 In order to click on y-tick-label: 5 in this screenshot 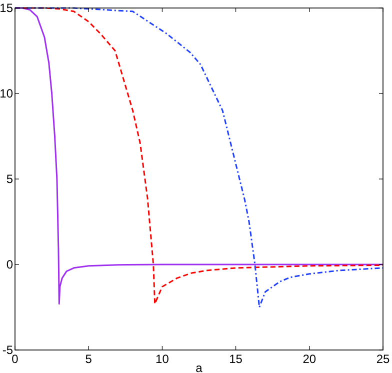, I will do `click(10, 179)`.